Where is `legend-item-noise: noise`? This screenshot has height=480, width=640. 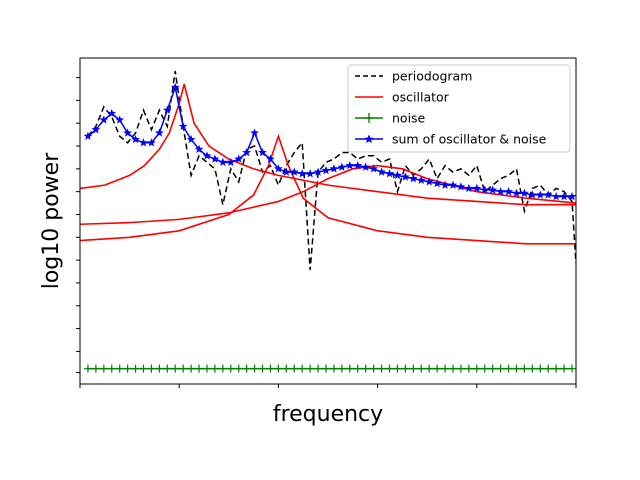
legend-item-noise: noise is located at coordinates (390, 118).